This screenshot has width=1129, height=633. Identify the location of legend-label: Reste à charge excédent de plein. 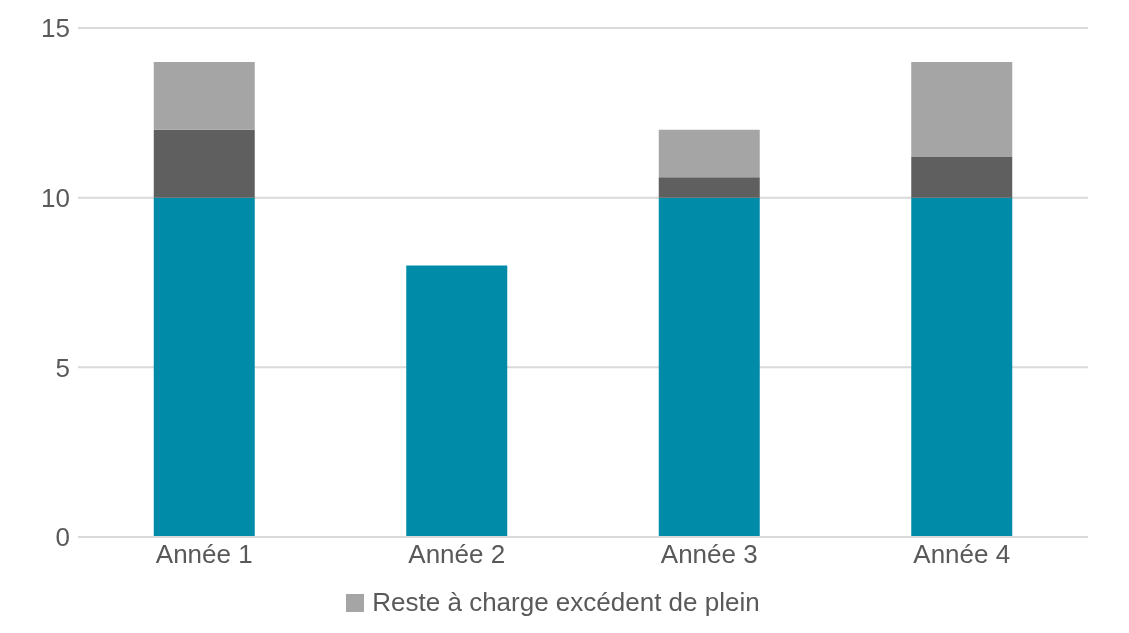
(566, 602).